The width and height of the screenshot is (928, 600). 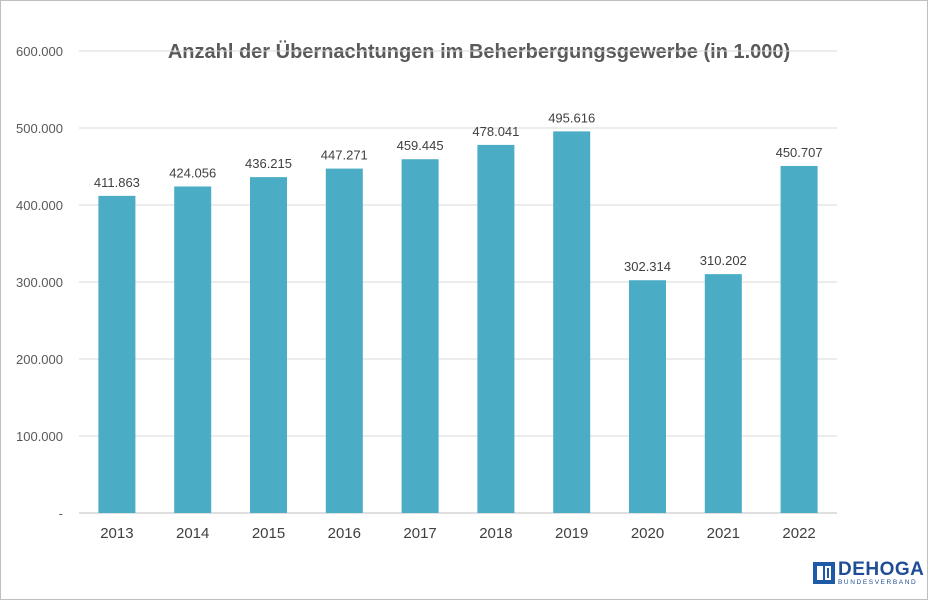 What do you see at coordinates (647, 396) in the screenshot?
I see `bar-2020` at bounding box center [647, 396].